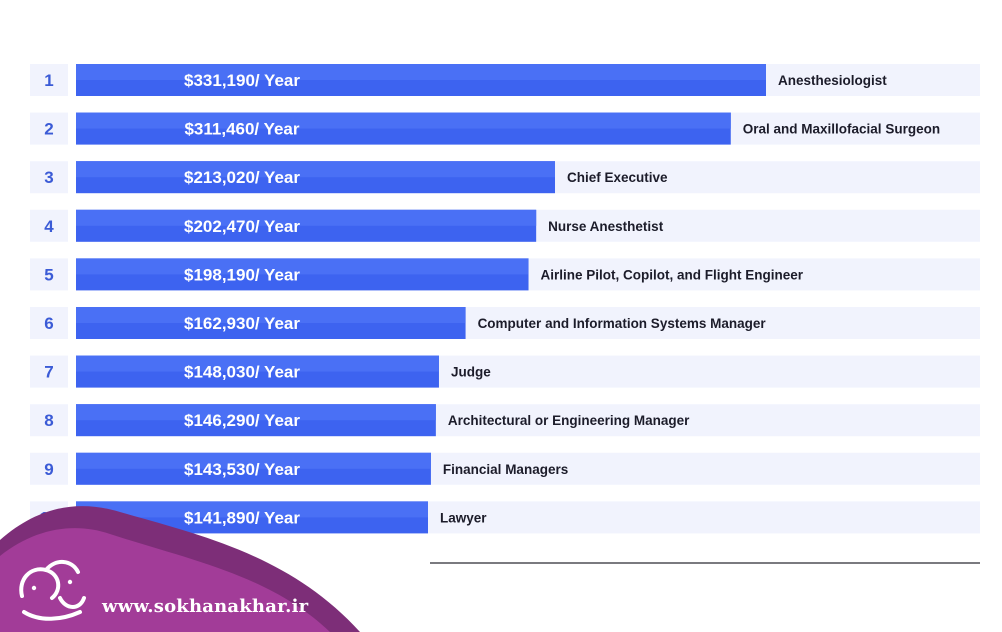  I want to click on rank-label: 3, so click(48, 177).